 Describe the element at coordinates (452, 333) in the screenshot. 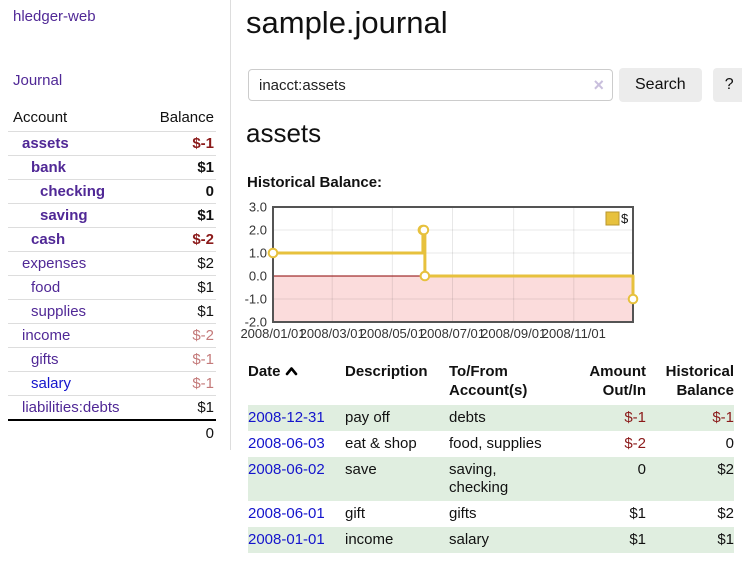

I see `svg-text: 2008/07/01` at that location.